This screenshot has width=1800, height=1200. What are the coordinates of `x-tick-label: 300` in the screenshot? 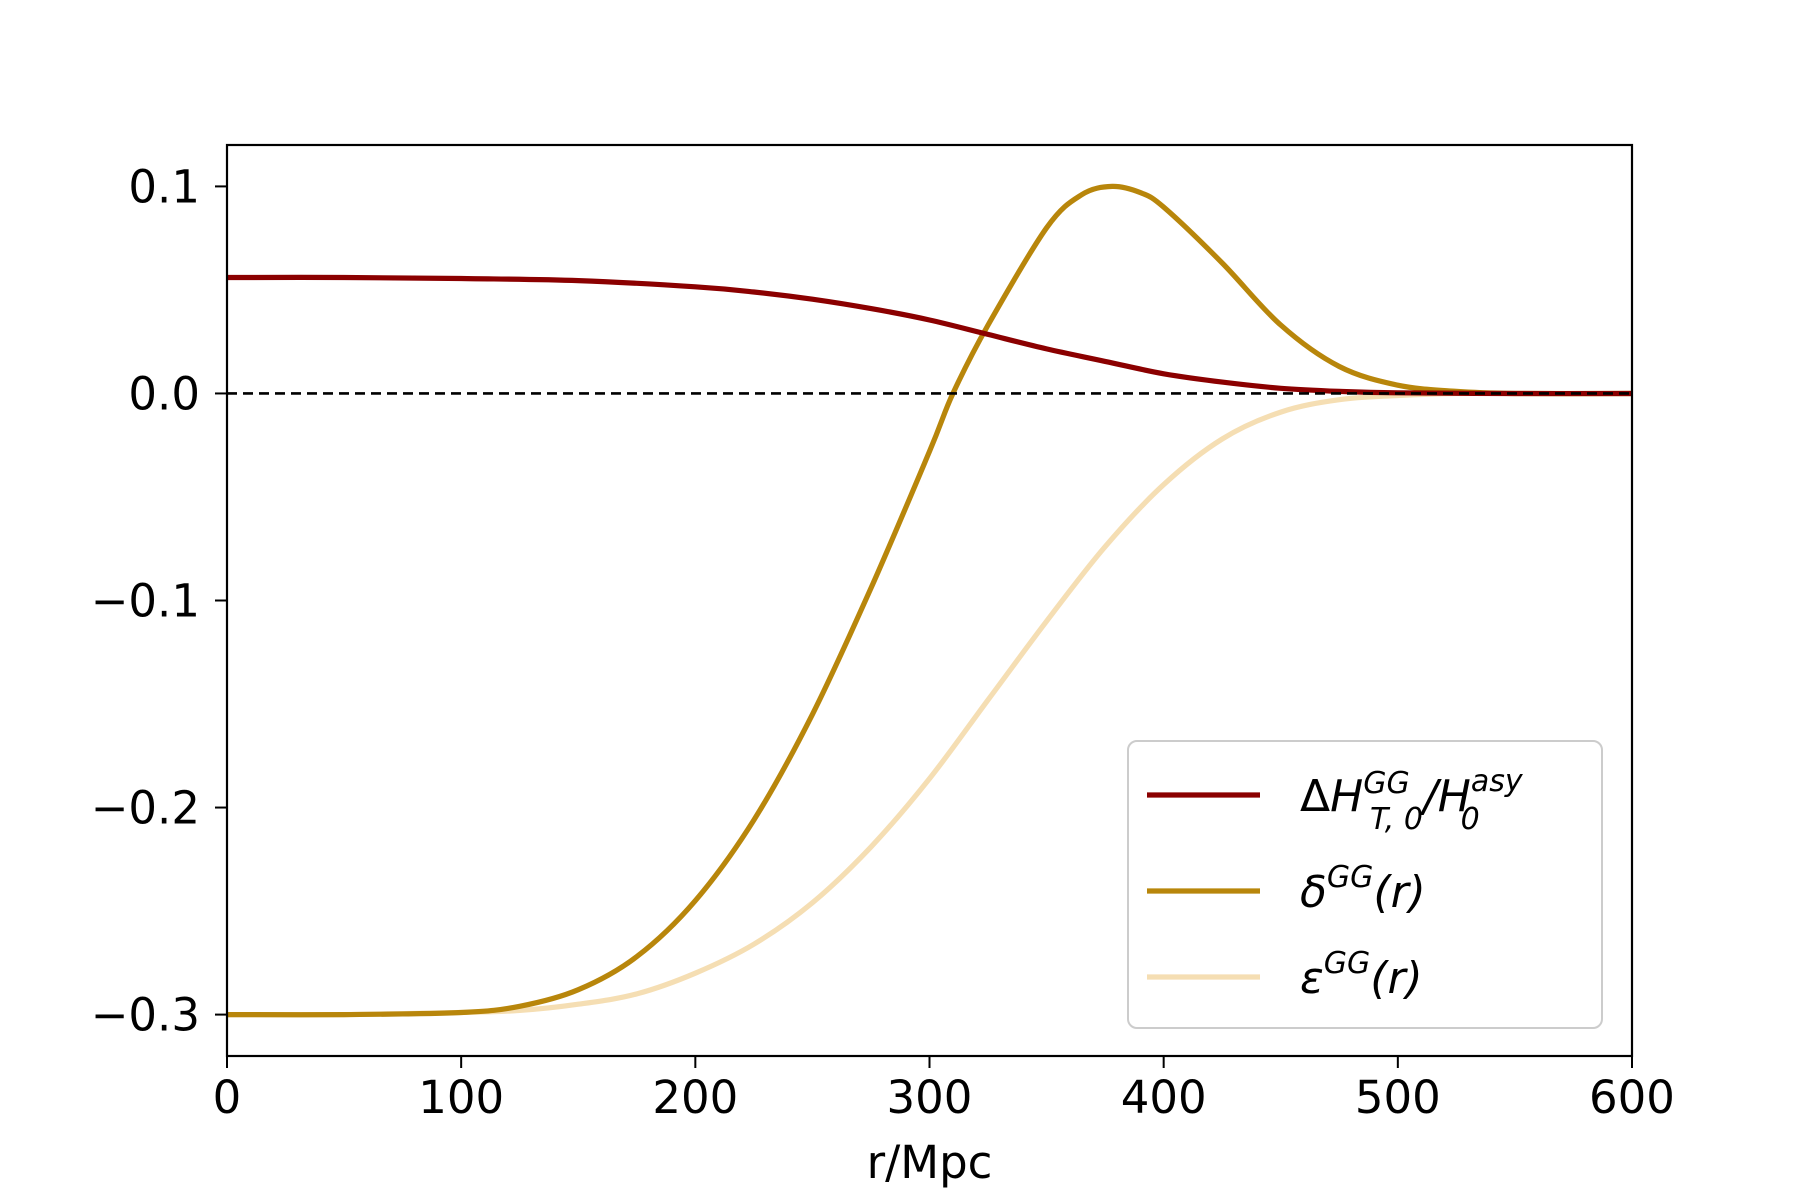 It's located at (930, 1097).